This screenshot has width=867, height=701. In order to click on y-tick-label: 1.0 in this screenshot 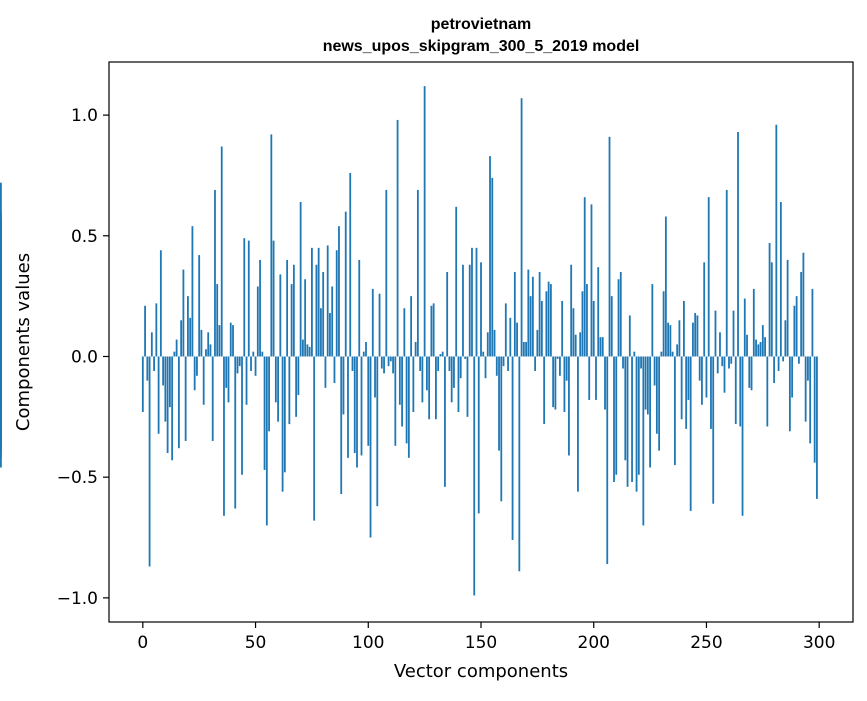, I will do `click(84, 116)`.